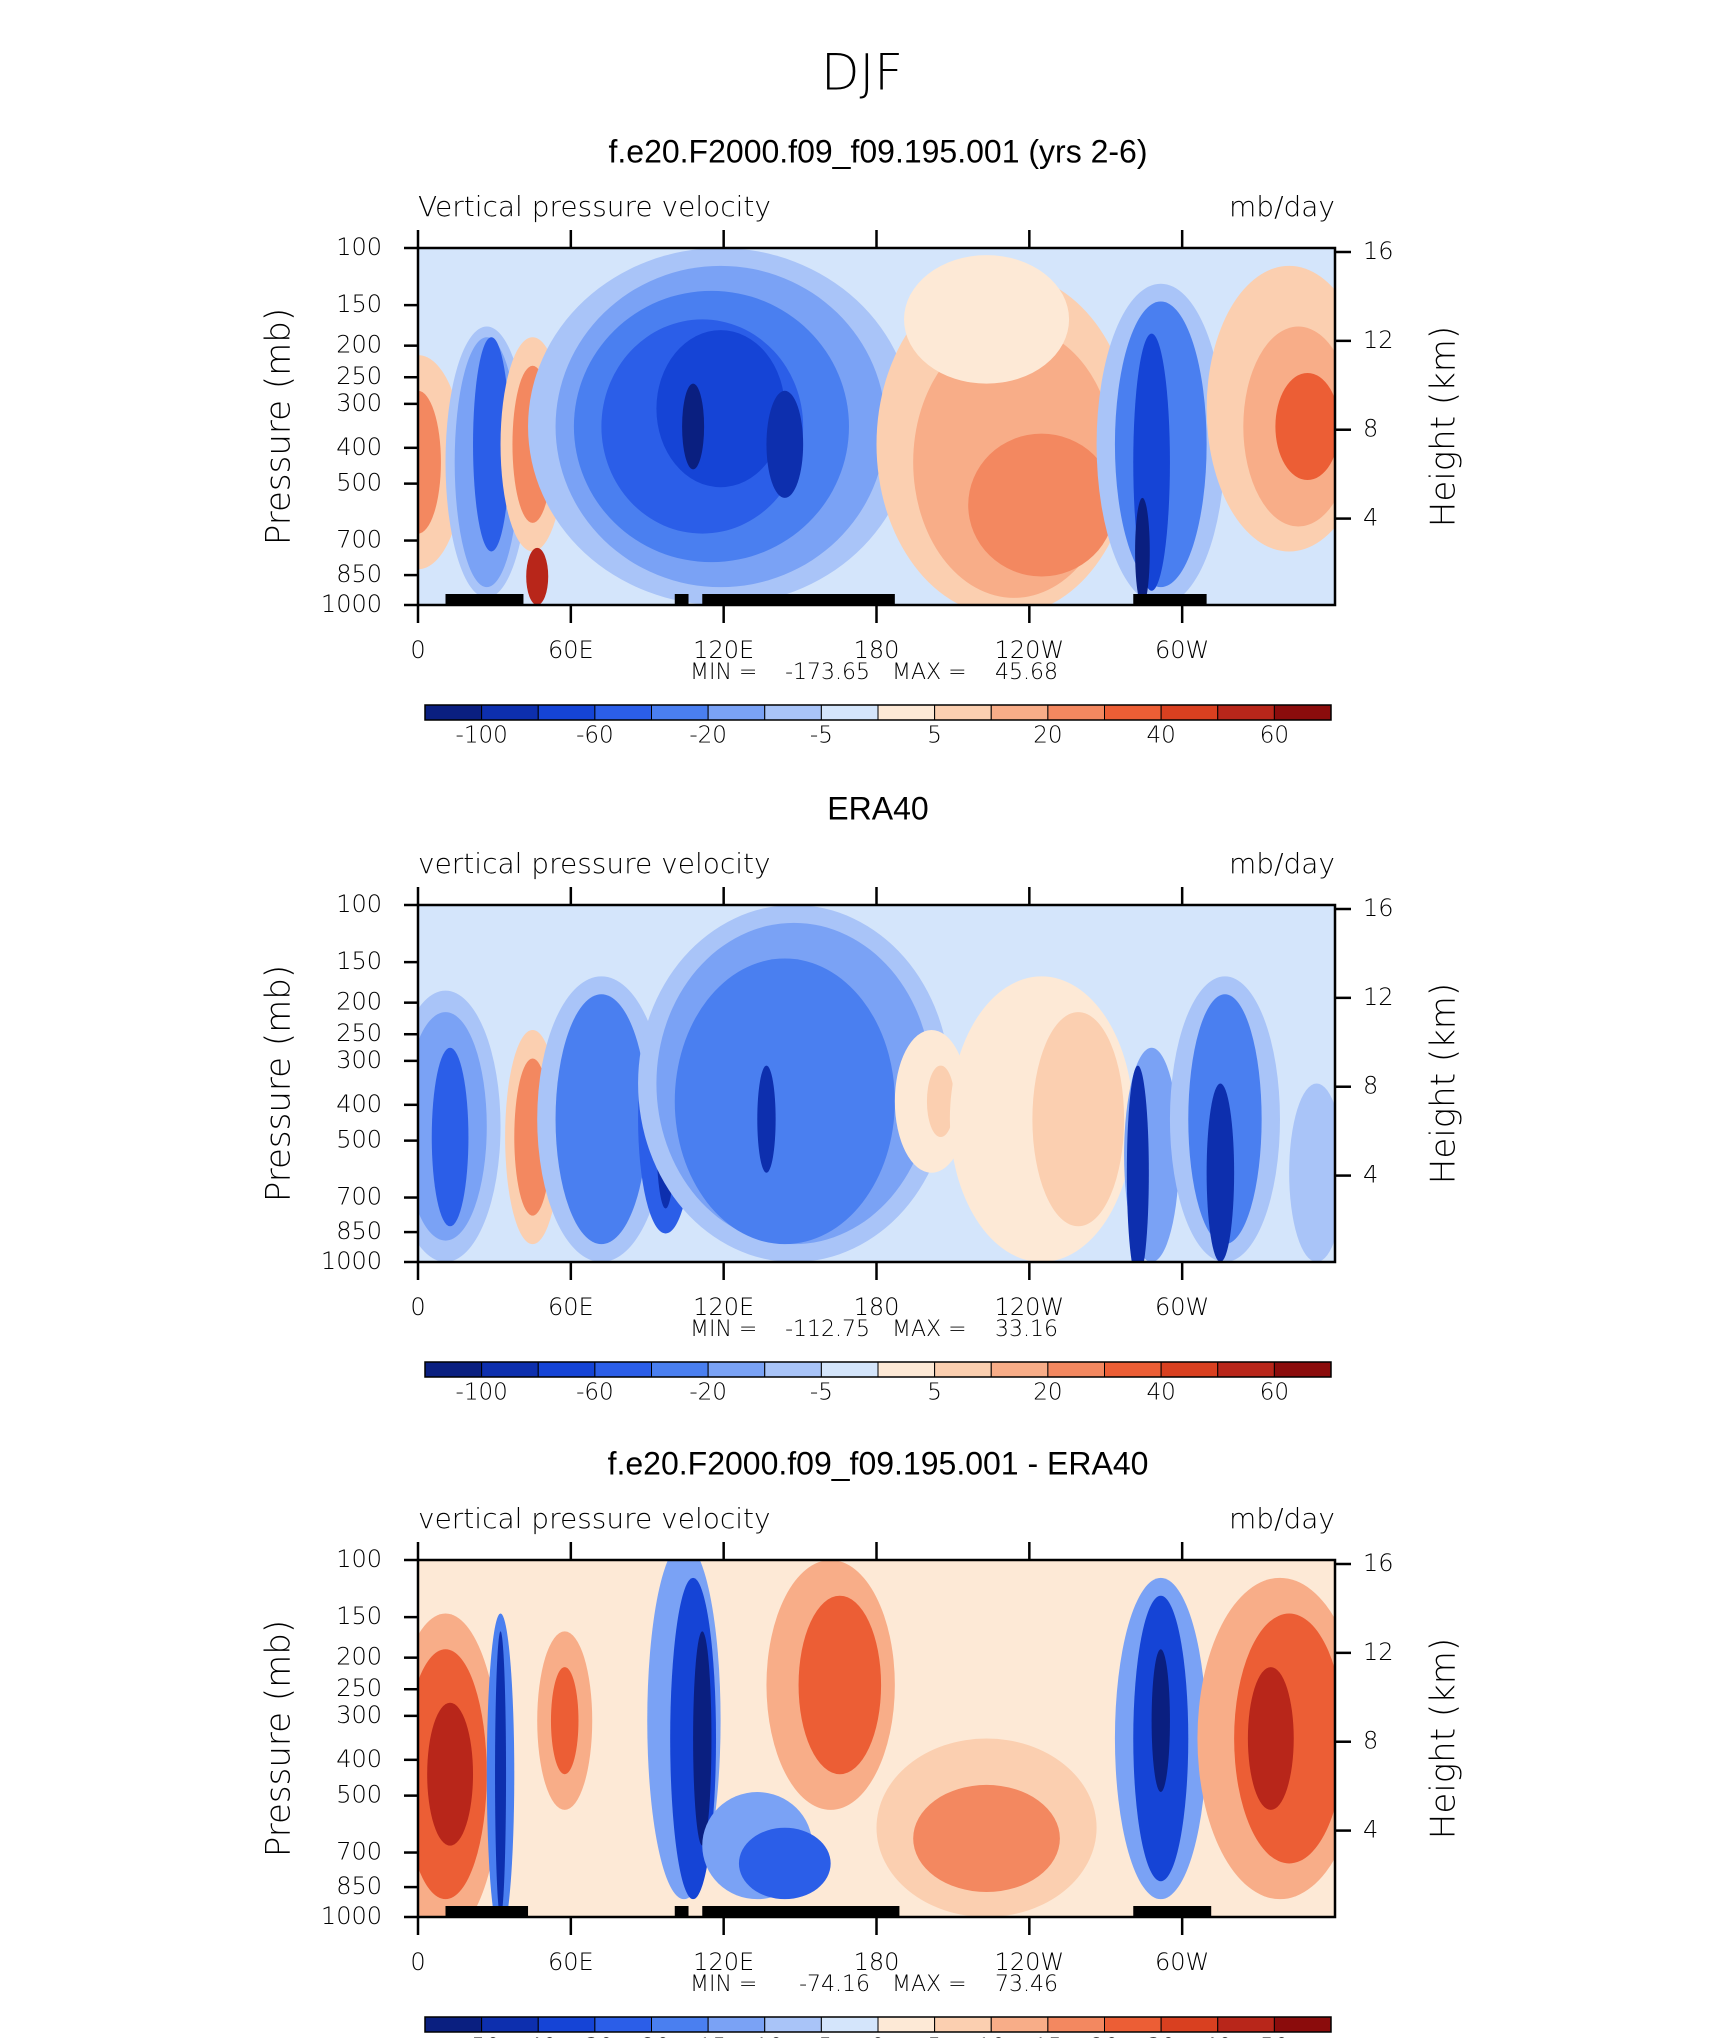 The height and width of the screenshot is (2038, 1710). What do you see at coordinates (1274, 2036) in the screenshot?
I see `colorbar-label: 50` at bounding box center [1274, 2036].